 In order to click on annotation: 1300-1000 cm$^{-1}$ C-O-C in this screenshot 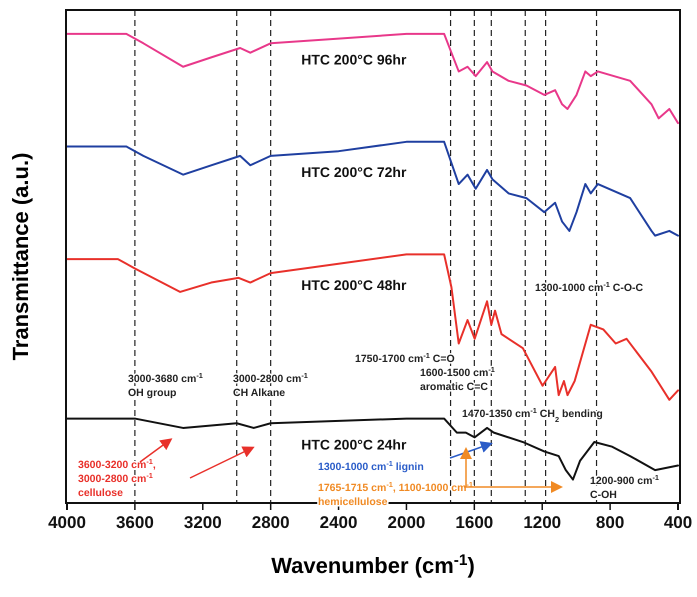, I will do `click(589, 287)`.